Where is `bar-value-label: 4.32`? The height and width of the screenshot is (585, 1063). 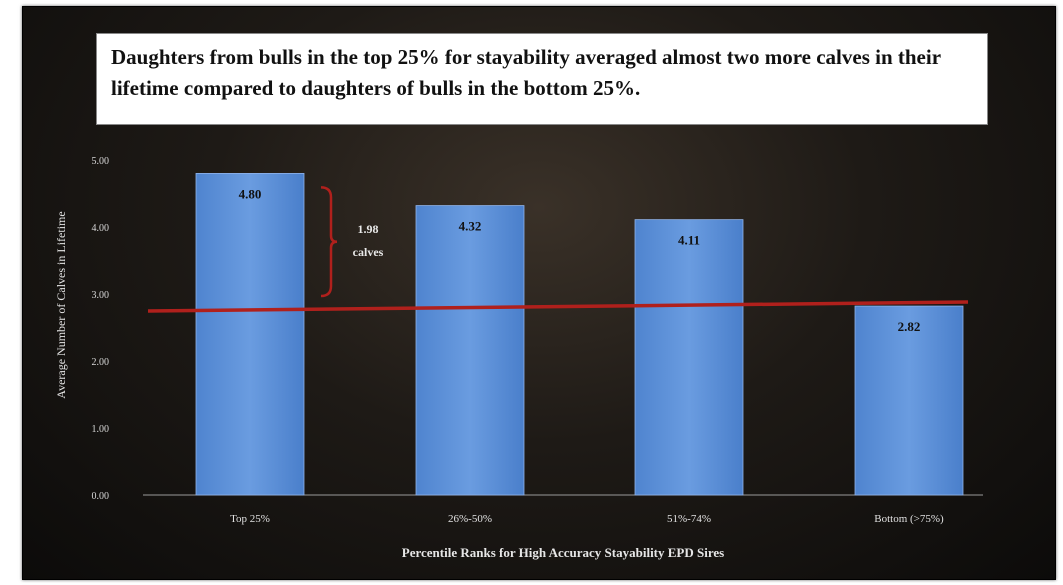
bar-value-label: 4.32 is located at coordinates (470, 226).